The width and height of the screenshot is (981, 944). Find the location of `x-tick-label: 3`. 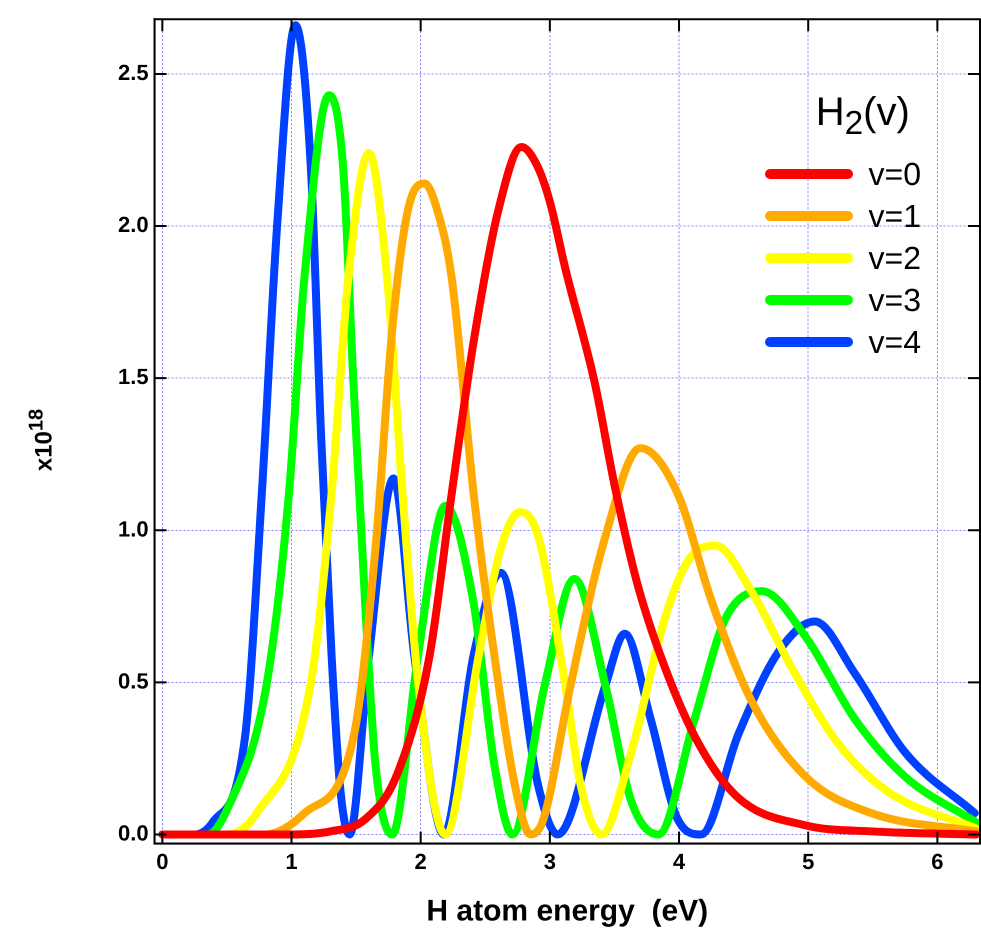

x-tick-label: 3 is located at coordinates (550, 861).